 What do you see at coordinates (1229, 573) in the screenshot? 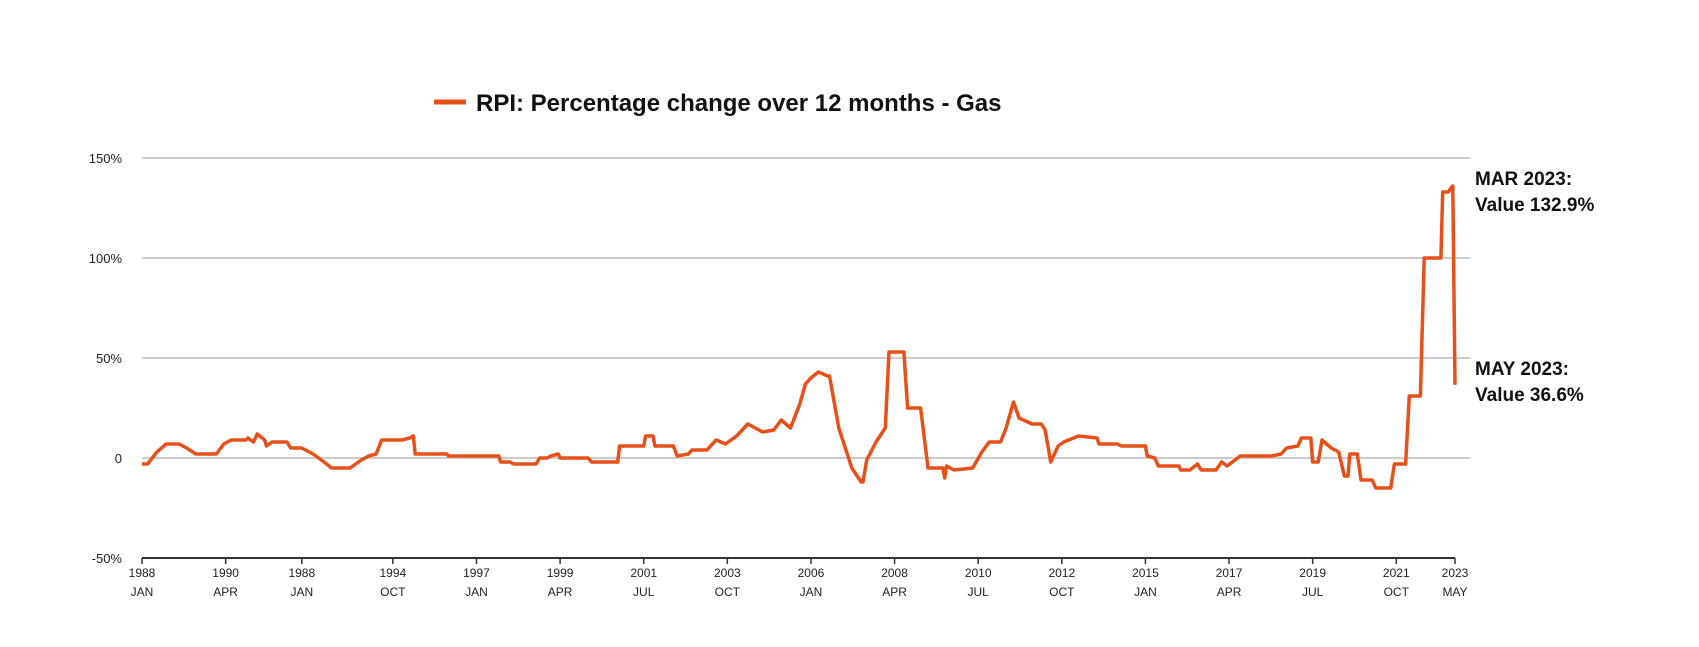
I see `x-tick-year: 2017` at bounding box center [1229, 573].